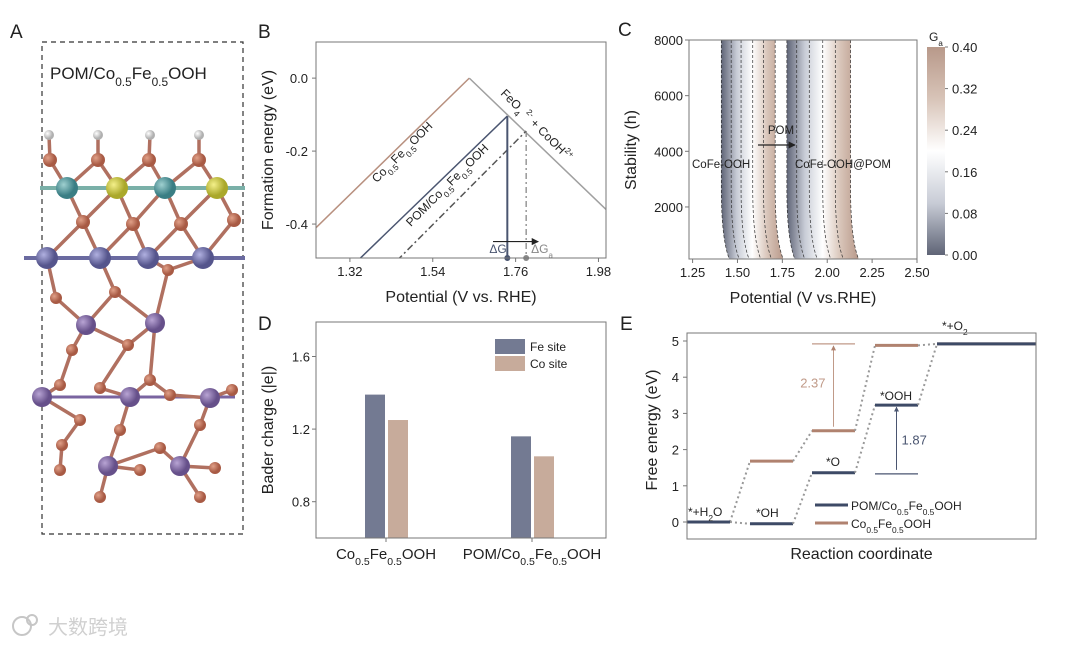 The image size is (1080, 645). What do you see at coordinates (871, 272) in the screenshot?
I see `x-tick-label: 2.25` at bounding box center [871, 272].